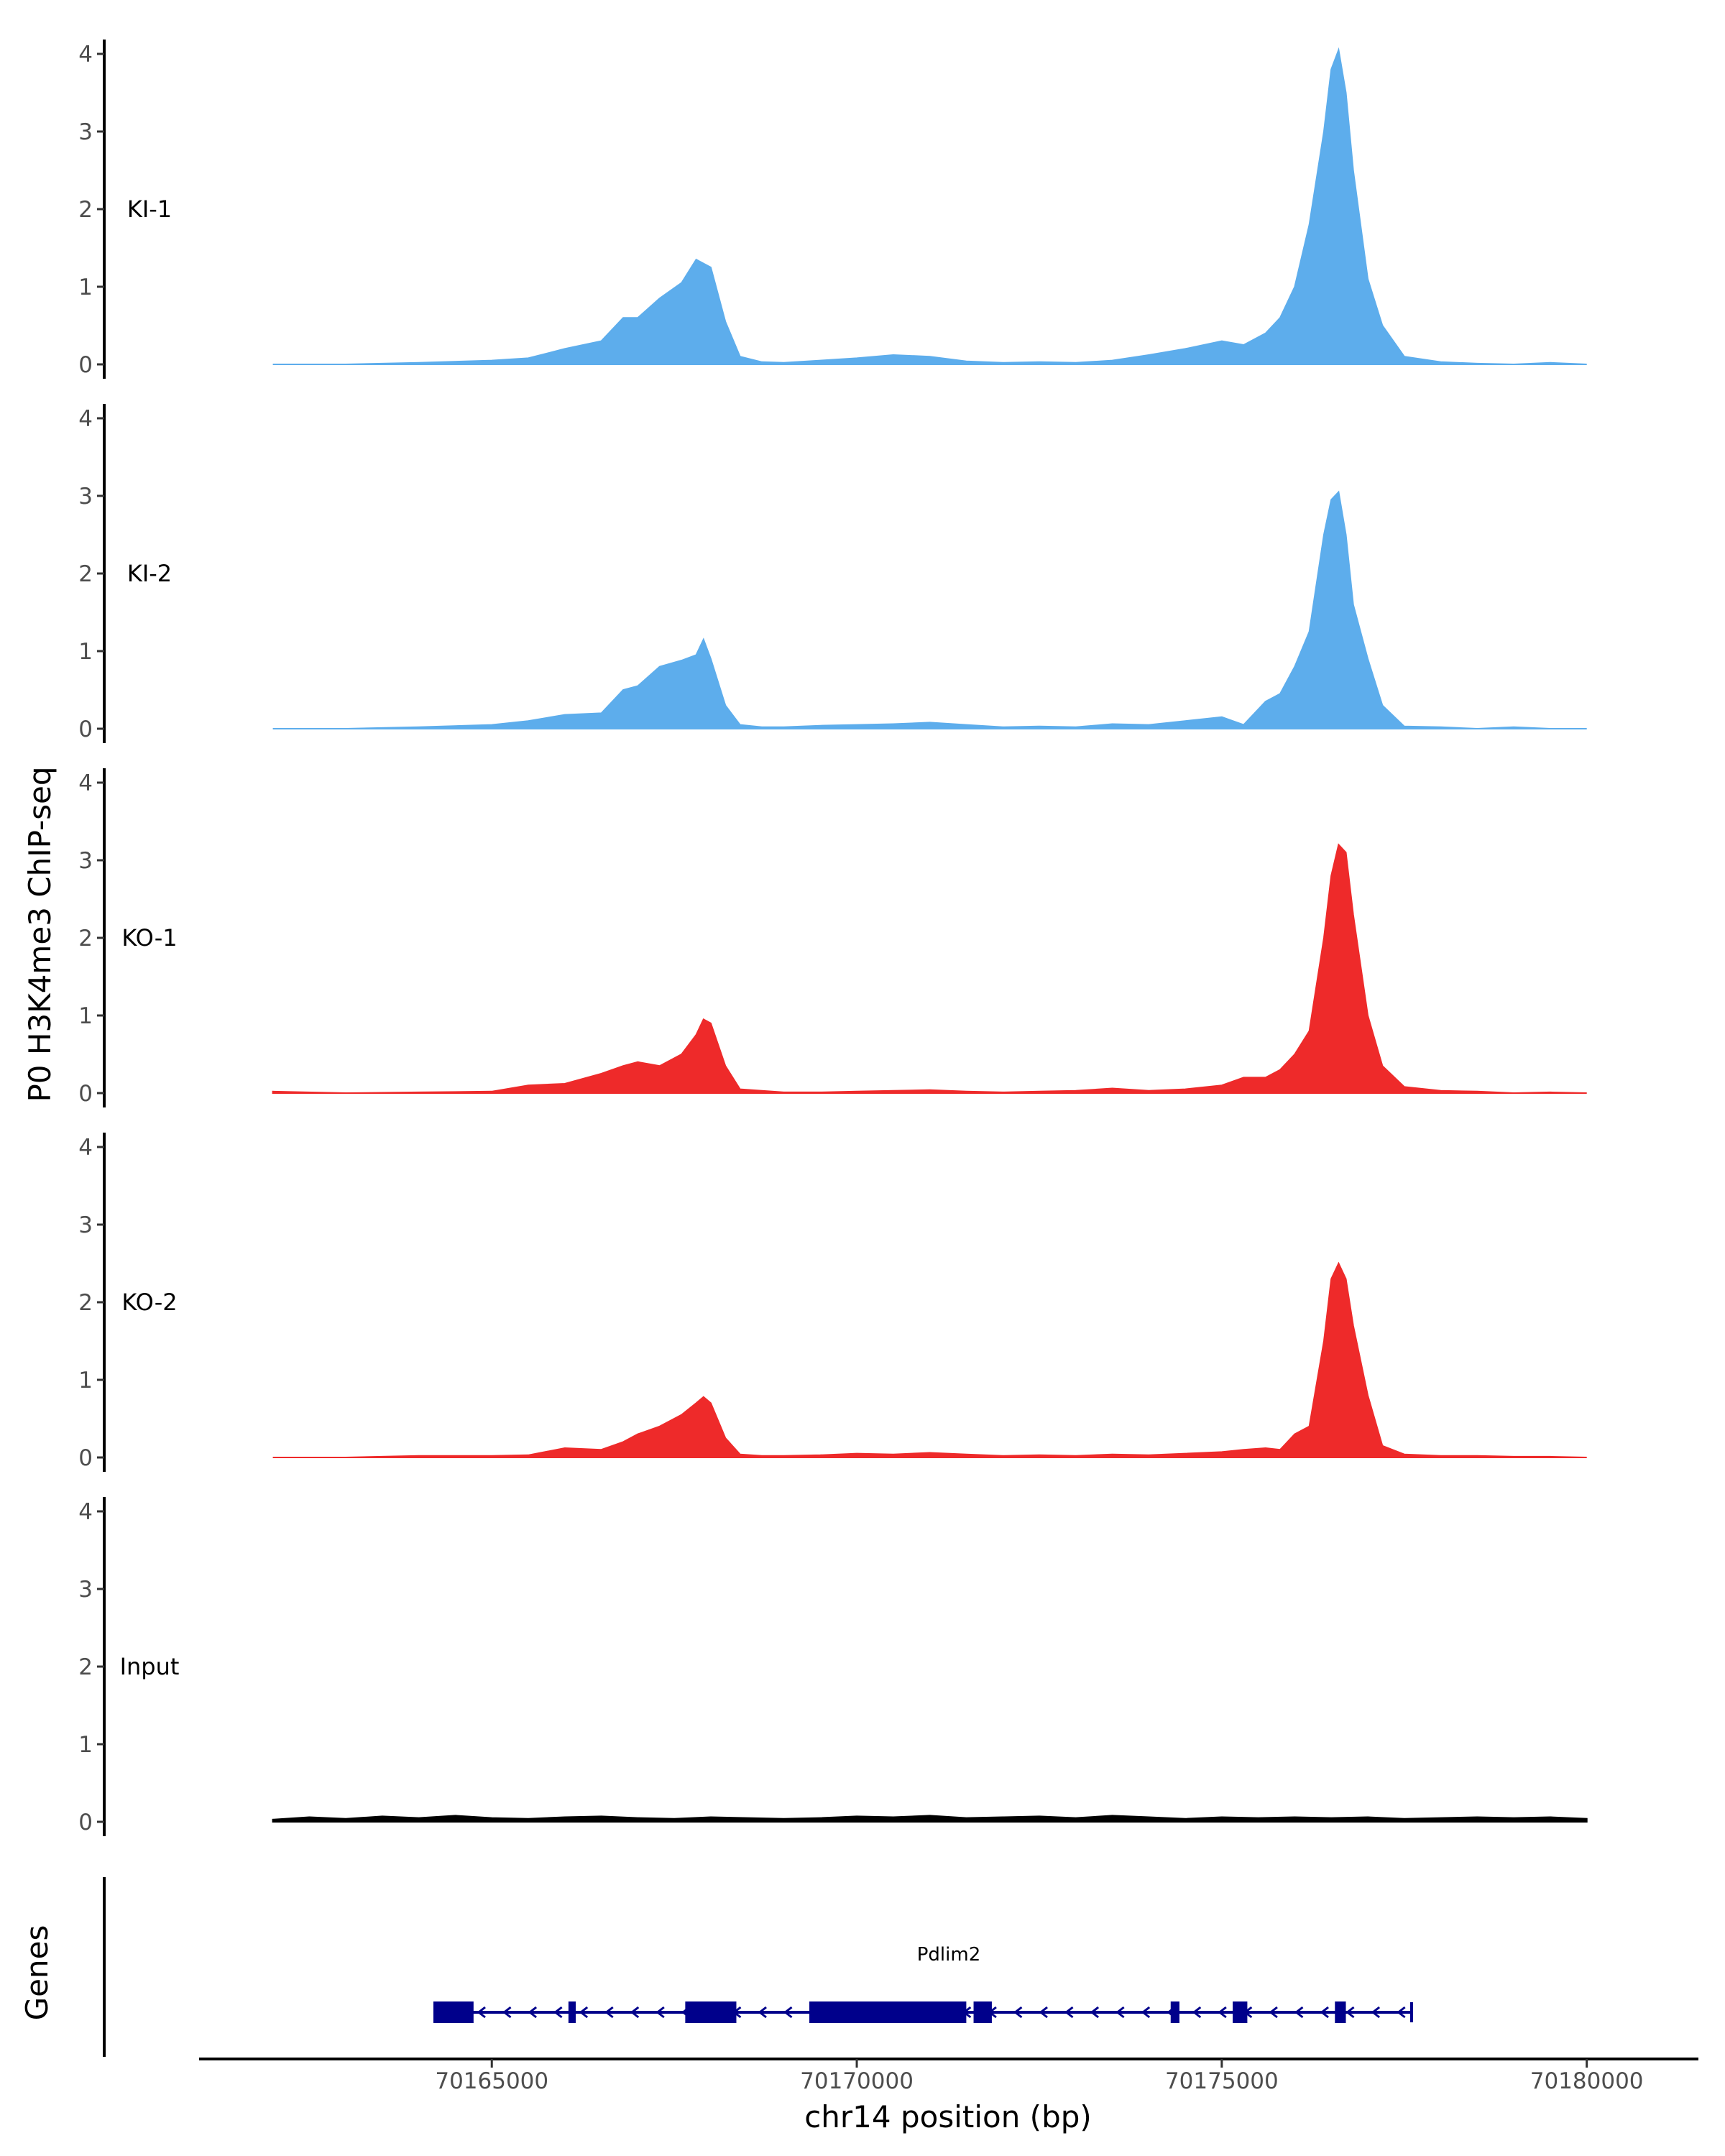 Image resolution: width=1725 pixels, height=2156 pixels. Describe the element at coordinates (948, 2116) in the screenshot. I see `x-axis-title: chr14 position (bp)` at that location.